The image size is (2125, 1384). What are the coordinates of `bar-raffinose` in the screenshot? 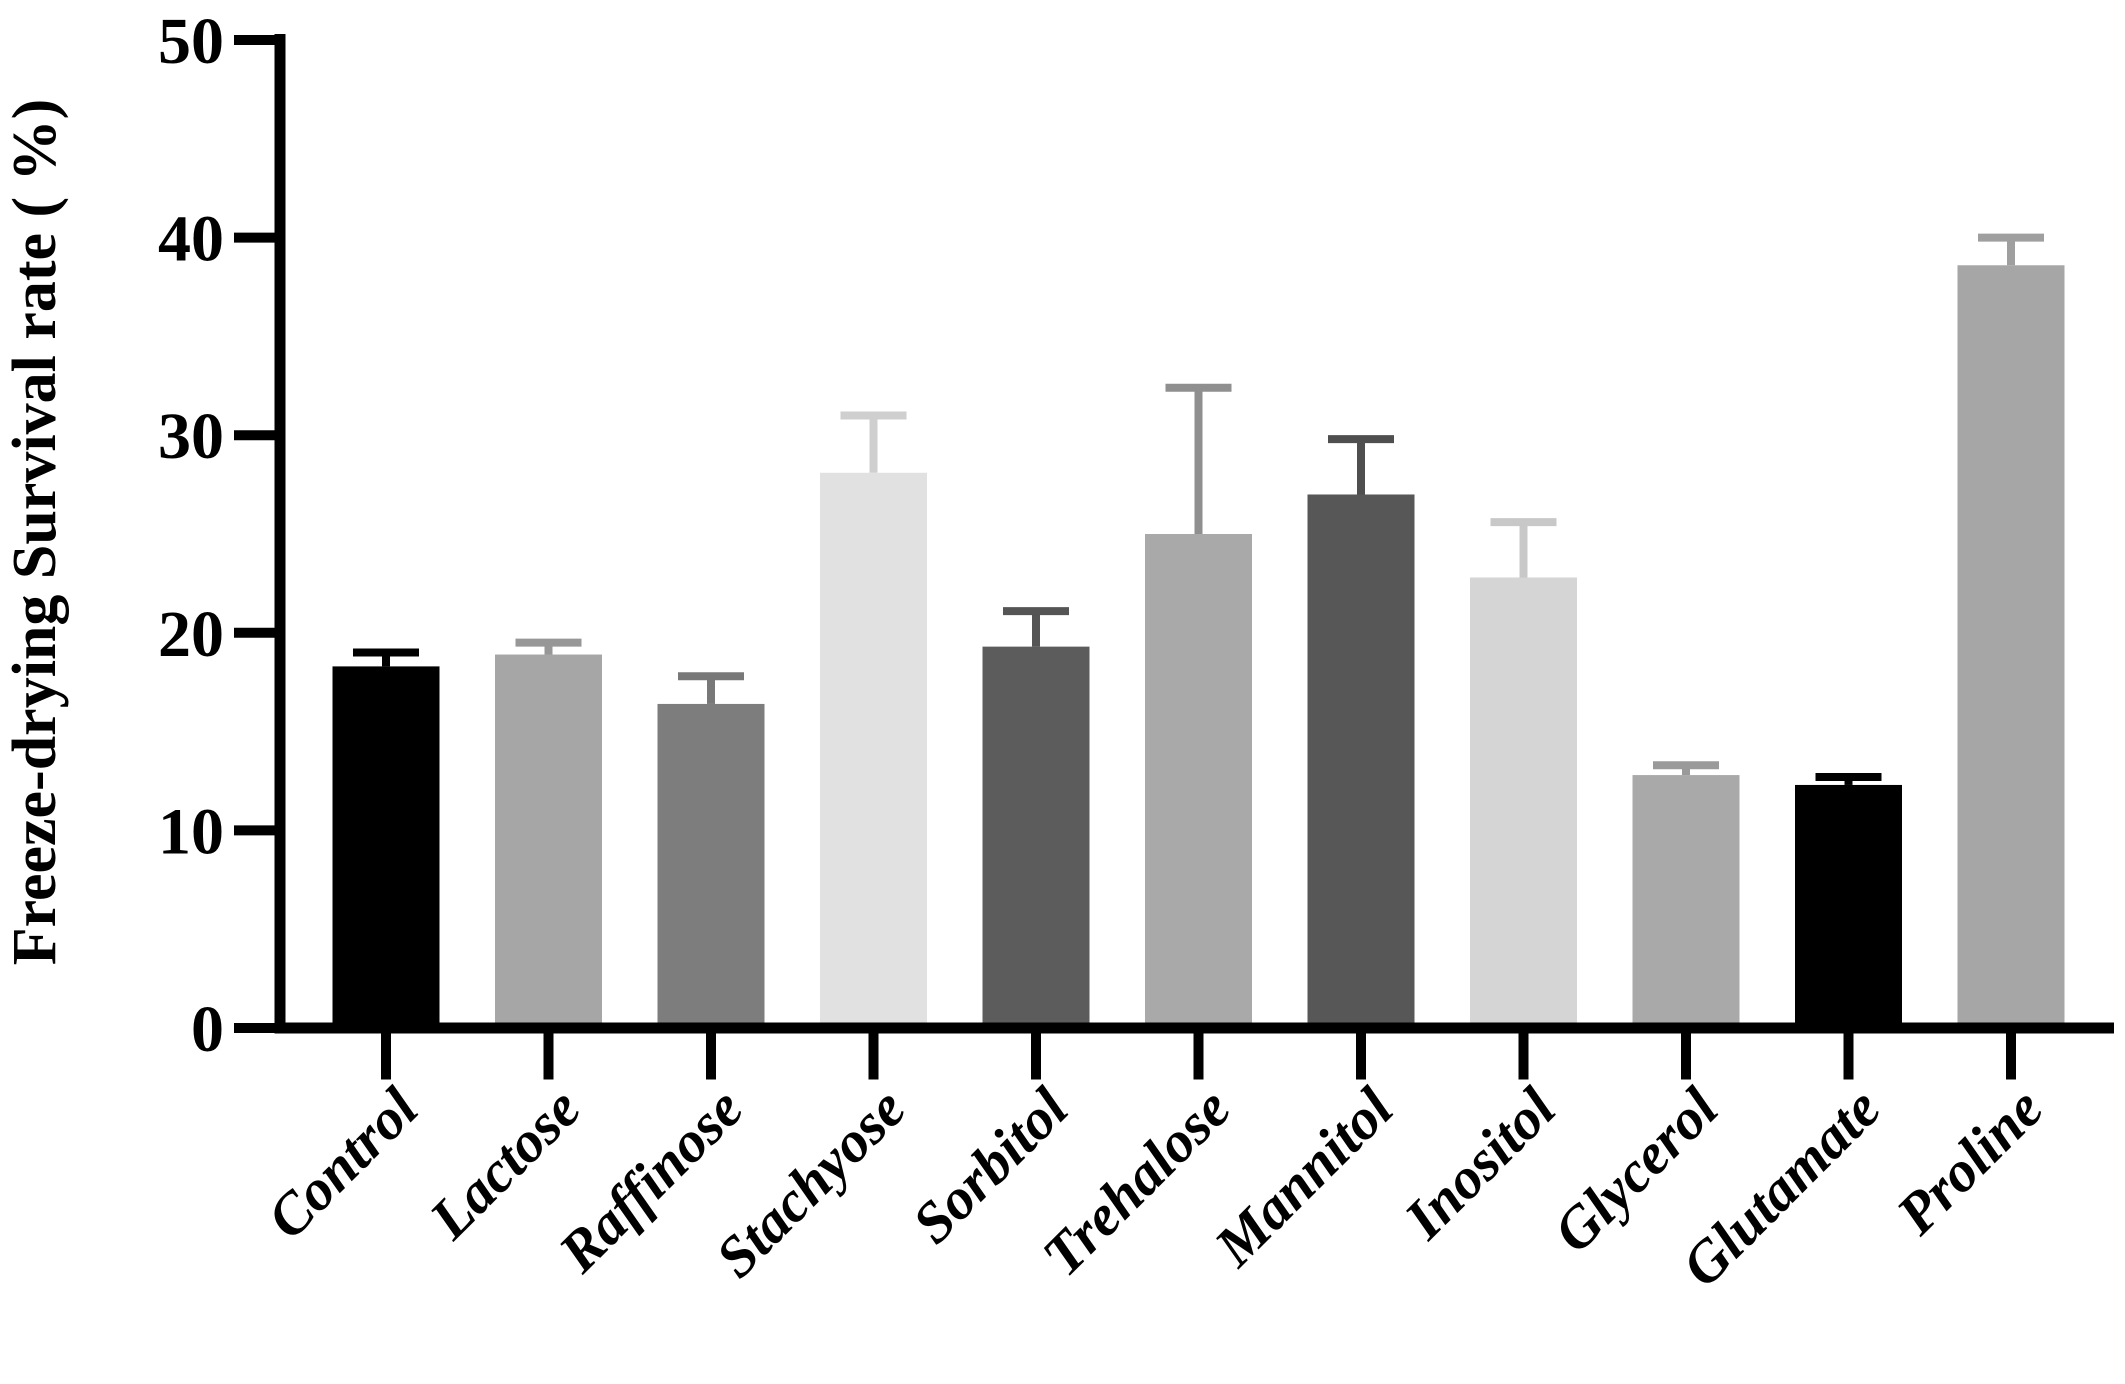 It's located at (711, 865).